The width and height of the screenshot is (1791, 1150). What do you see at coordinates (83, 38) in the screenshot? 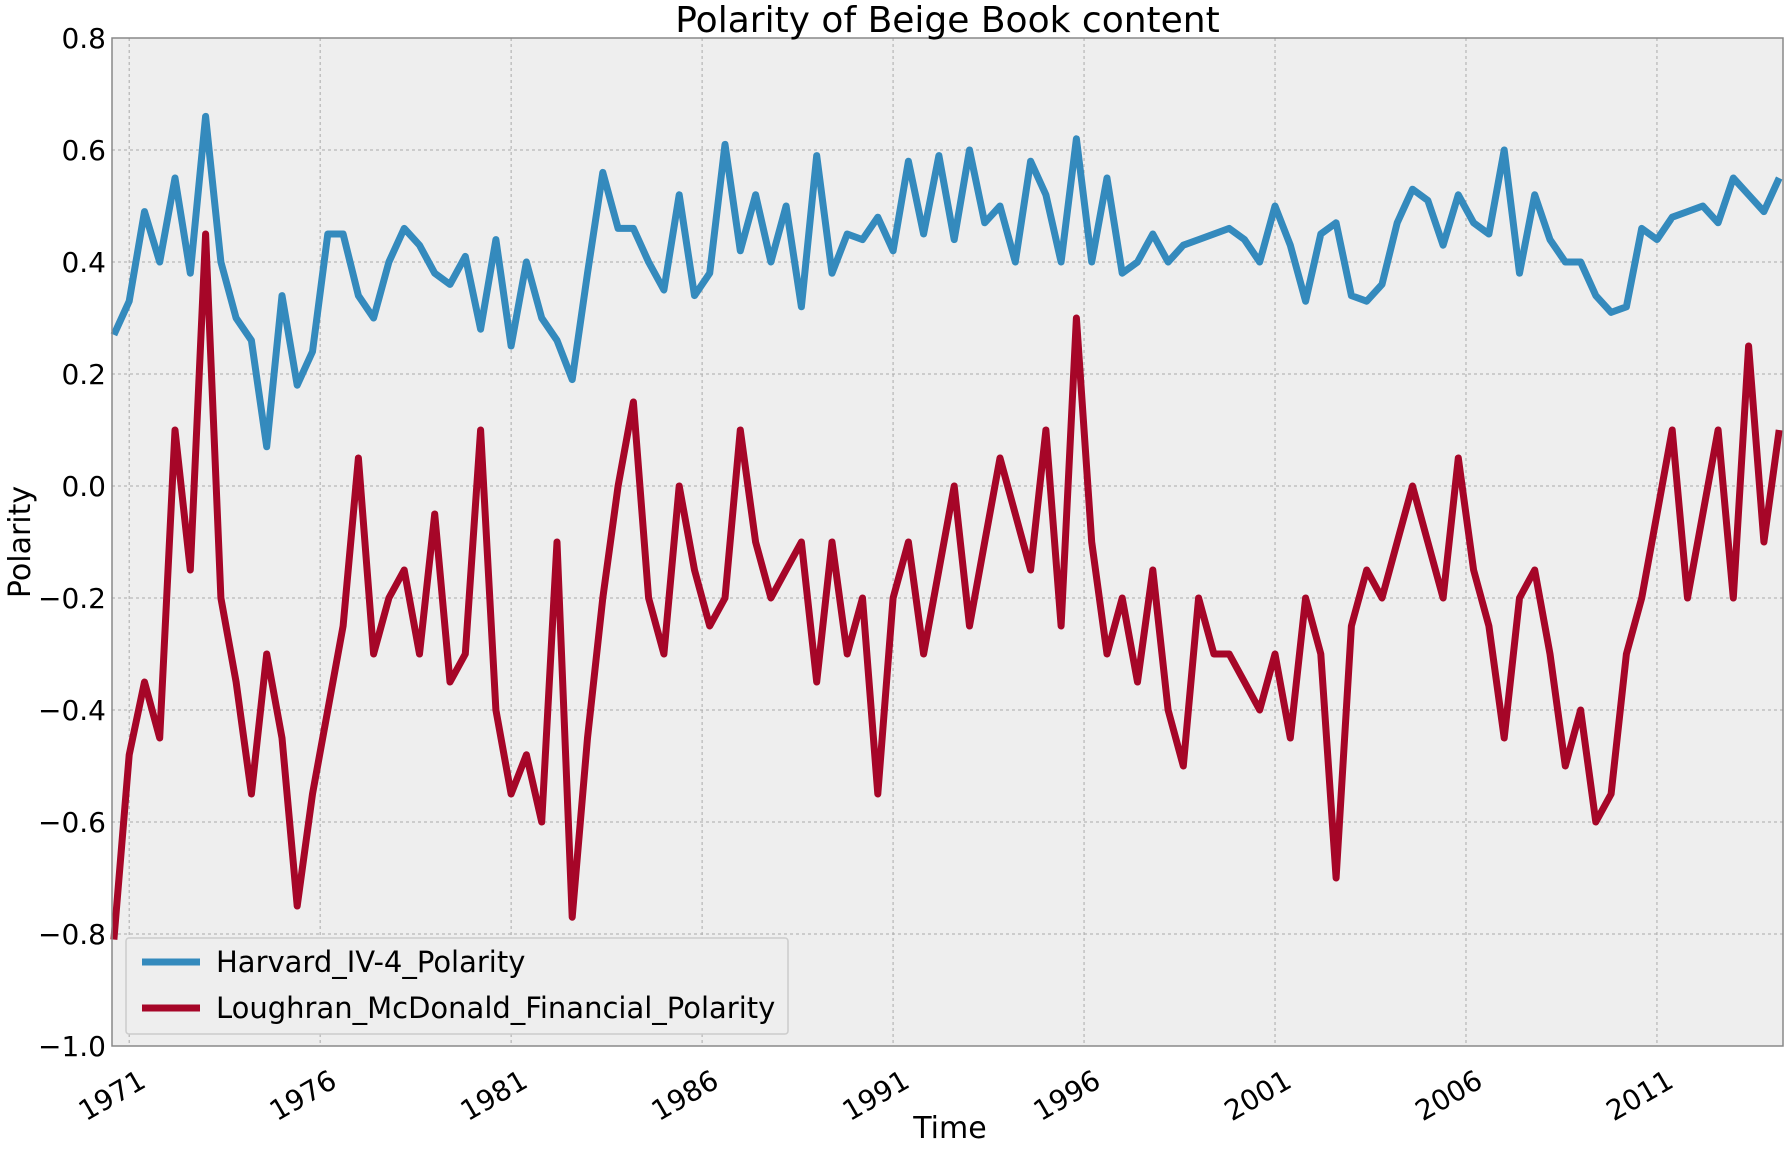
I see `y-tick-label: 0.8` at bounding box center [83, 38].